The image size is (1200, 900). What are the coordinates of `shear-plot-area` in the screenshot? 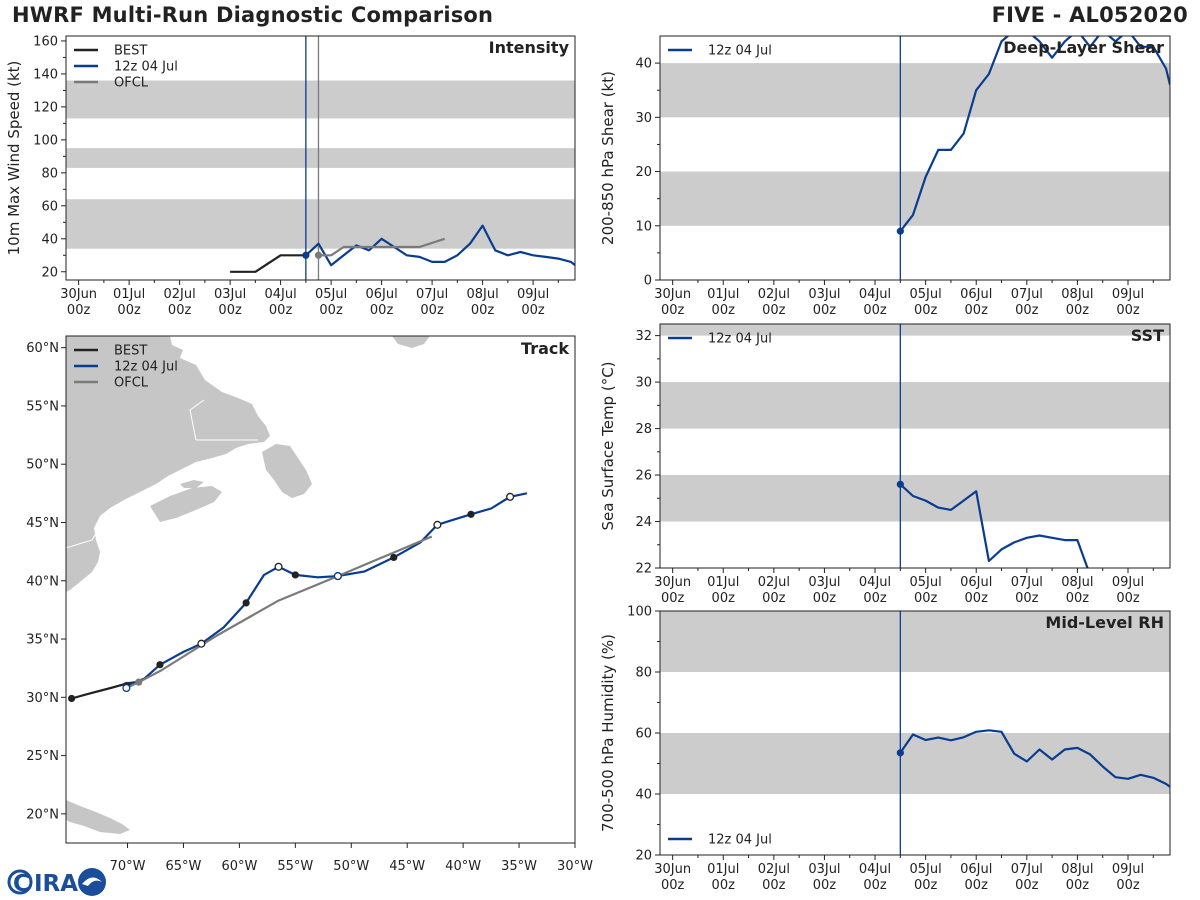 It's located at (915, 158).